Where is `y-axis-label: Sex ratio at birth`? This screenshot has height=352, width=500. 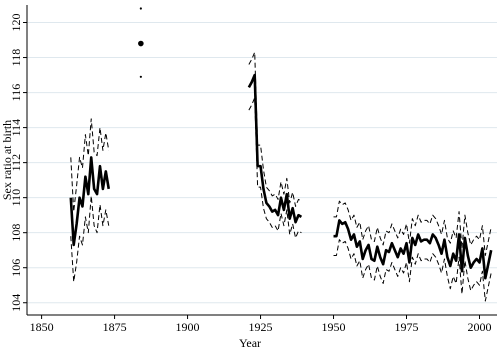 y-axis-label: Sex ratio at birth is located at coordinates (7, 160).